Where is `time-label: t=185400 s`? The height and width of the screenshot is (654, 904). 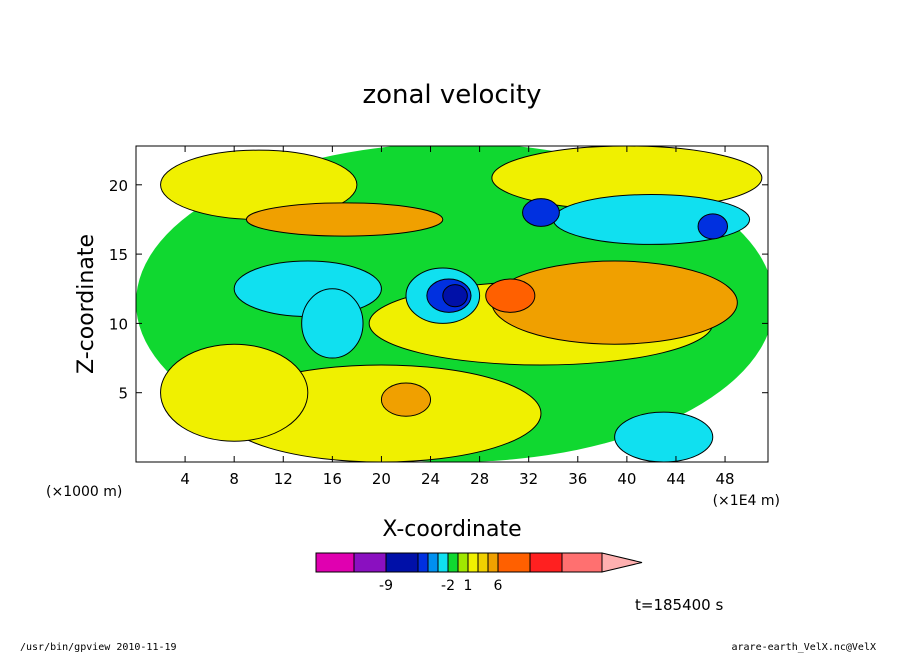
time-label: t=185400 s is located at coordinates (679, 605).